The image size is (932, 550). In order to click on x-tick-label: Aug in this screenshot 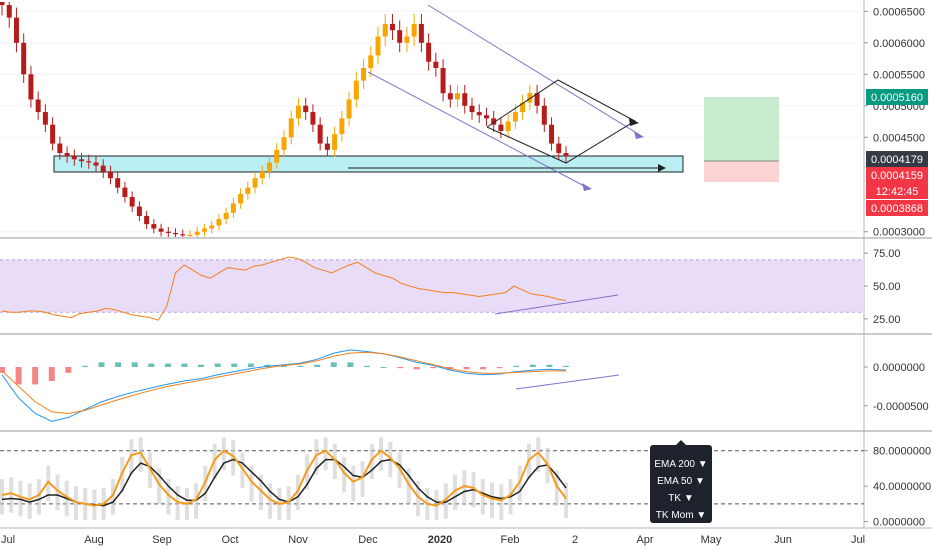, I will do `click(94, 540)`.